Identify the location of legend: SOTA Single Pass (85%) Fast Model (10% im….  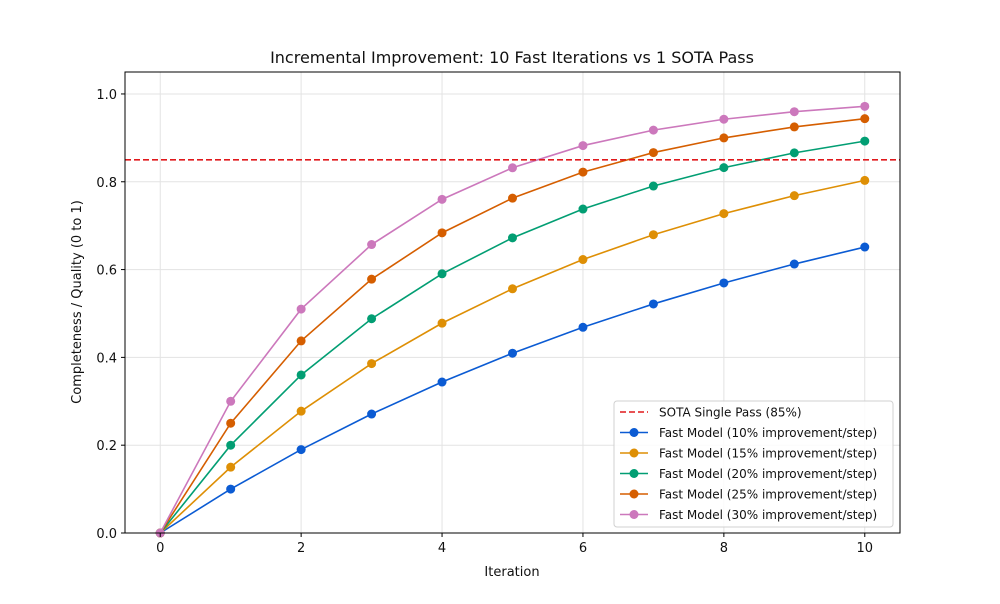
(753, 464).